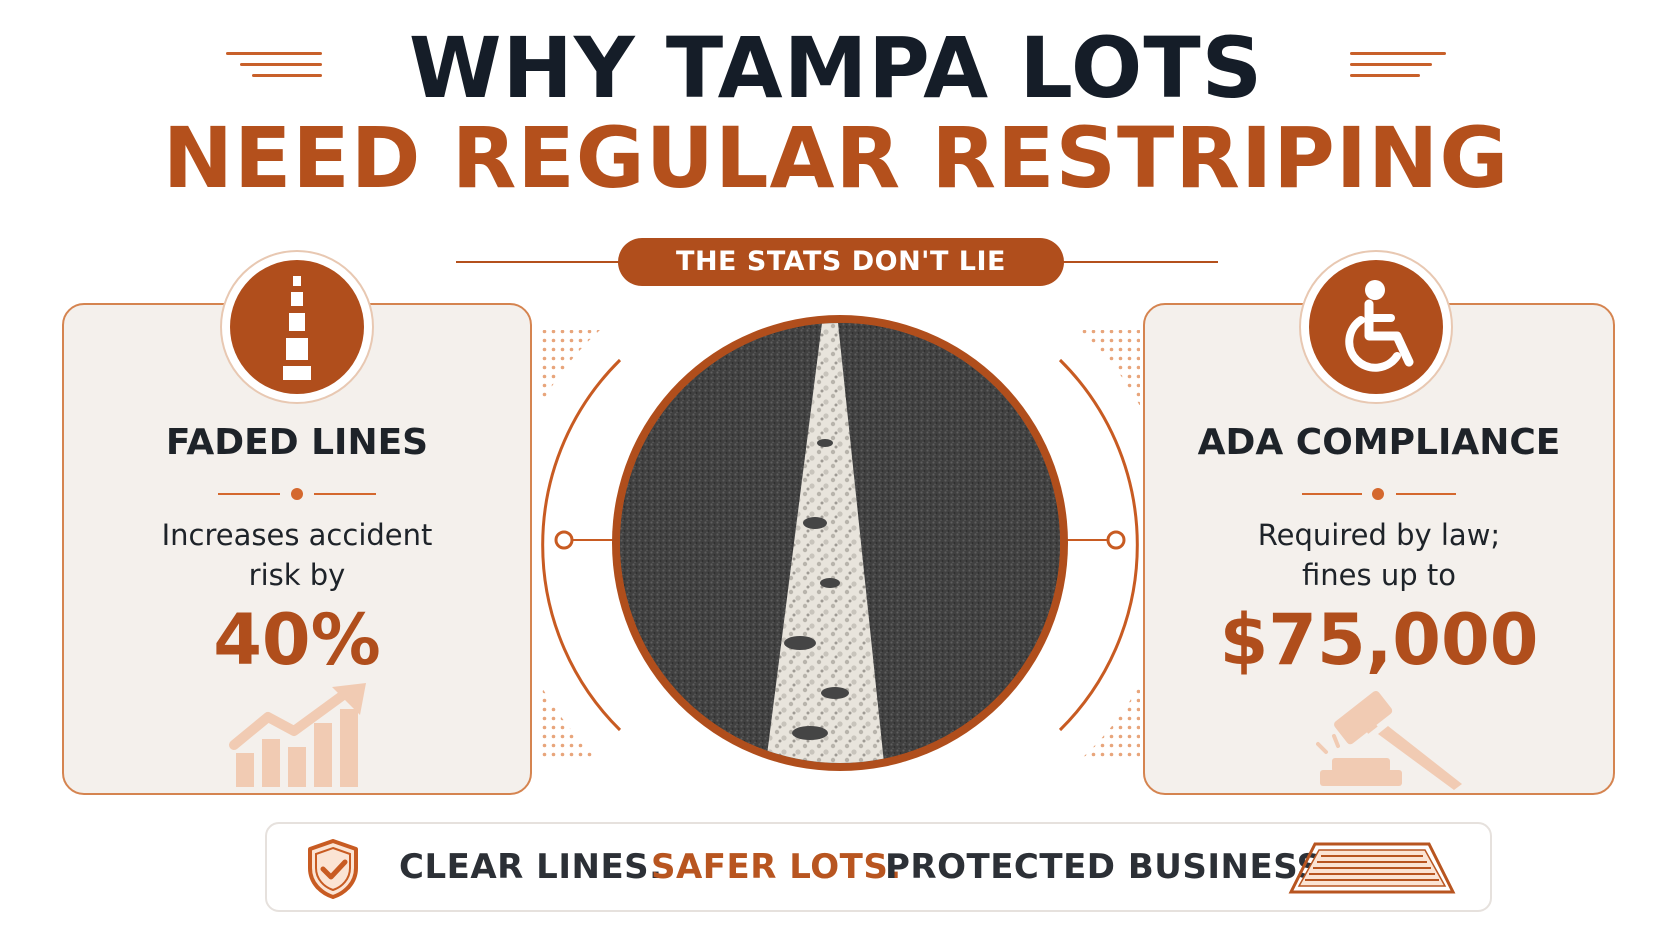  What do you see at coordinates (1110, 867) in the screenshot?
I see `footer-part3: PROTECTED BUSINESS.` at bounding box center [1110, 867].